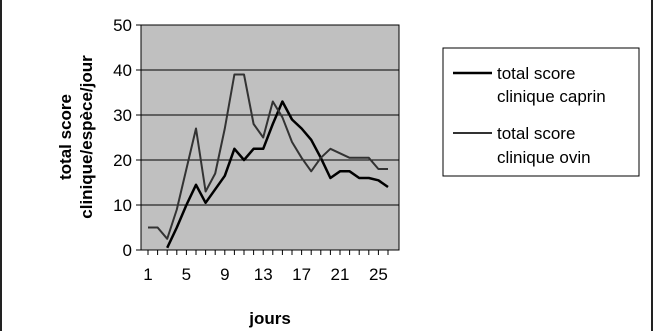  What do you see at coordinates (269, 318) in the screenshot?
I see `x-axis-label: jours` at bounding box center [269, 318].